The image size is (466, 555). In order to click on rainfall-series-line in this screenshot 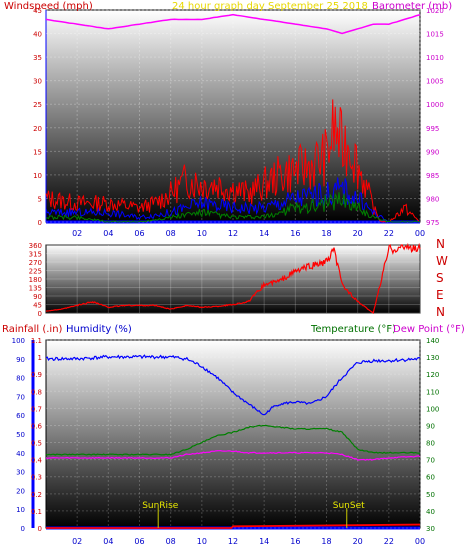, I will do `click(233, 526)`.